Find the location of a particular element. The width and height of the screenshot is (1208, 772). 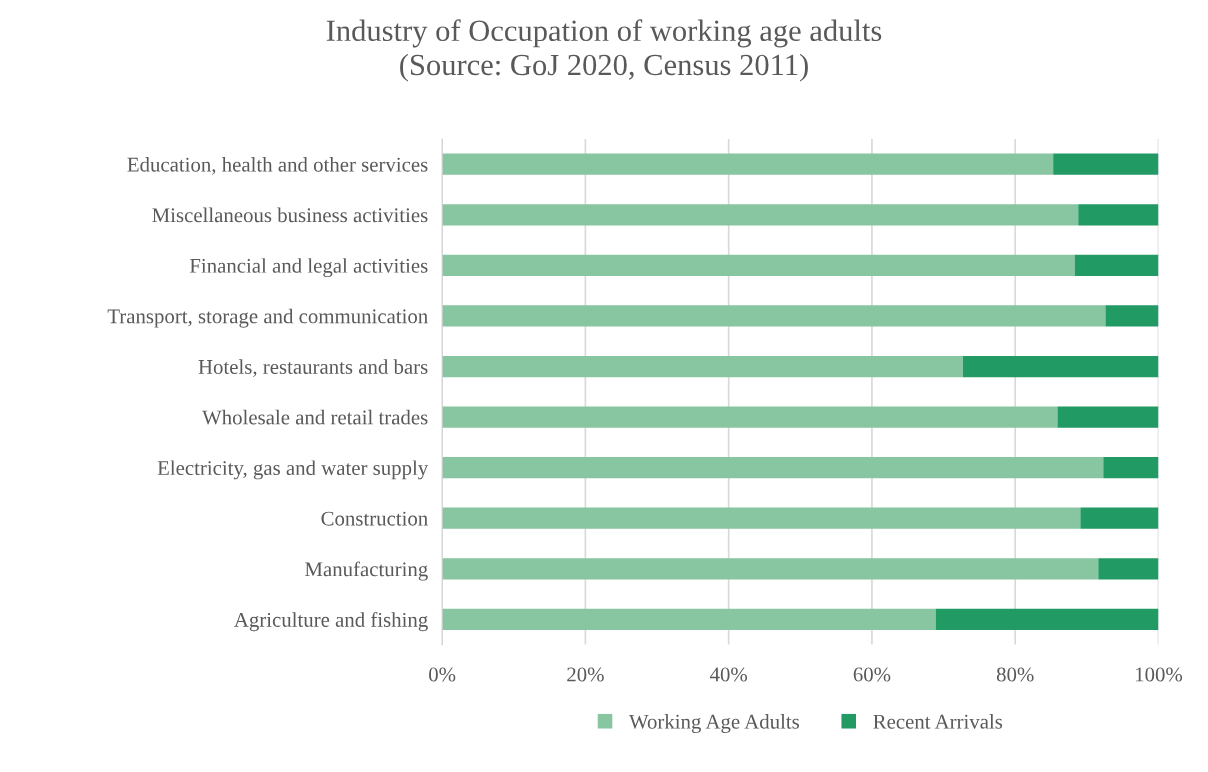

y-tick-label: Financial and legal activities is located at coordinates (308, 268).